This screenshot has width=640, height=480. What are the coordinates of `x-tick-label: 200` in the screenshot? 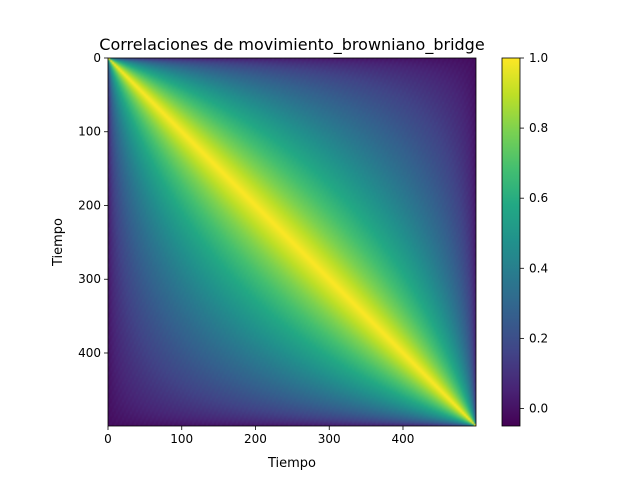 It's located at (255, 439).